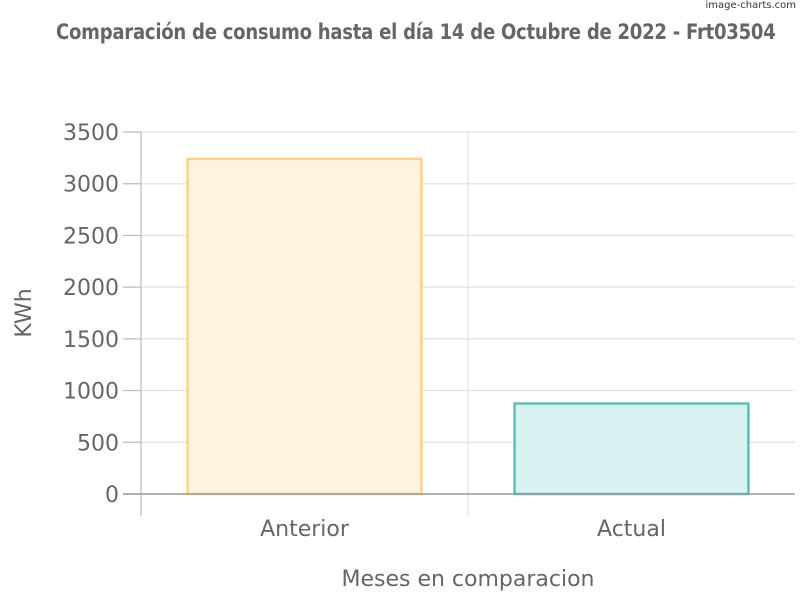 This screenshot has width=800, height=600. Describe the element at coordinates (91, 314) in the screenshot. I see `y-tick-labels: 0 500 1000 1500 2000 2500 3000 3500` at that location.